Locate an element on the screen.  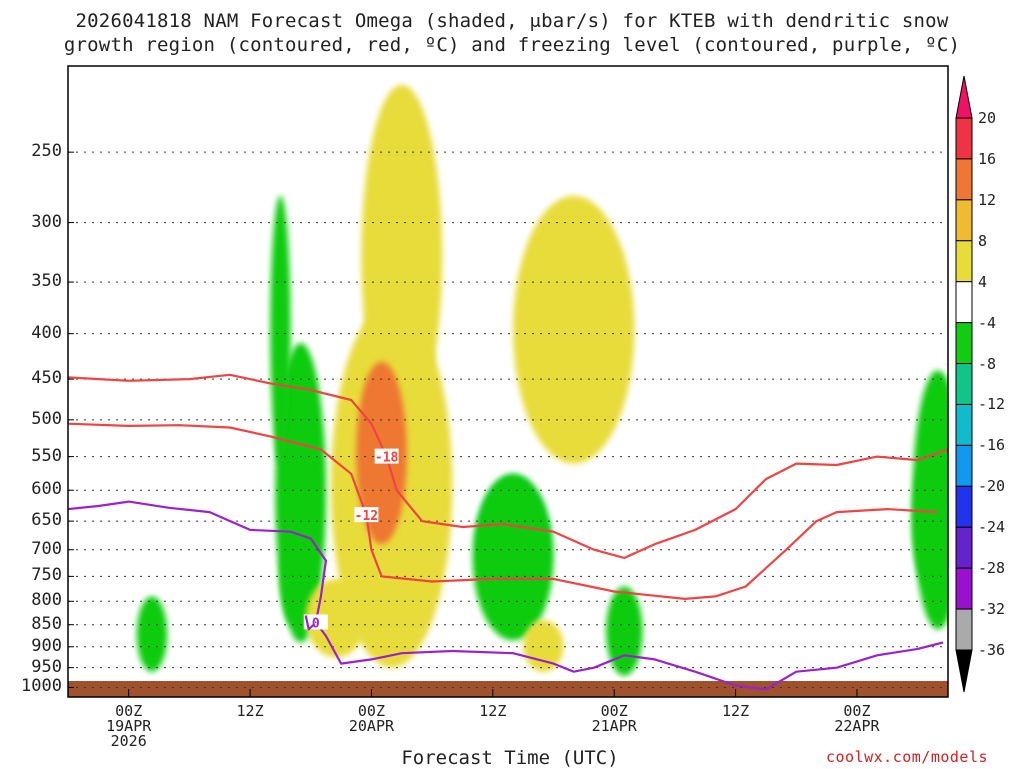
colorbar-label-4: 4 is located at coordinates (983, 281).